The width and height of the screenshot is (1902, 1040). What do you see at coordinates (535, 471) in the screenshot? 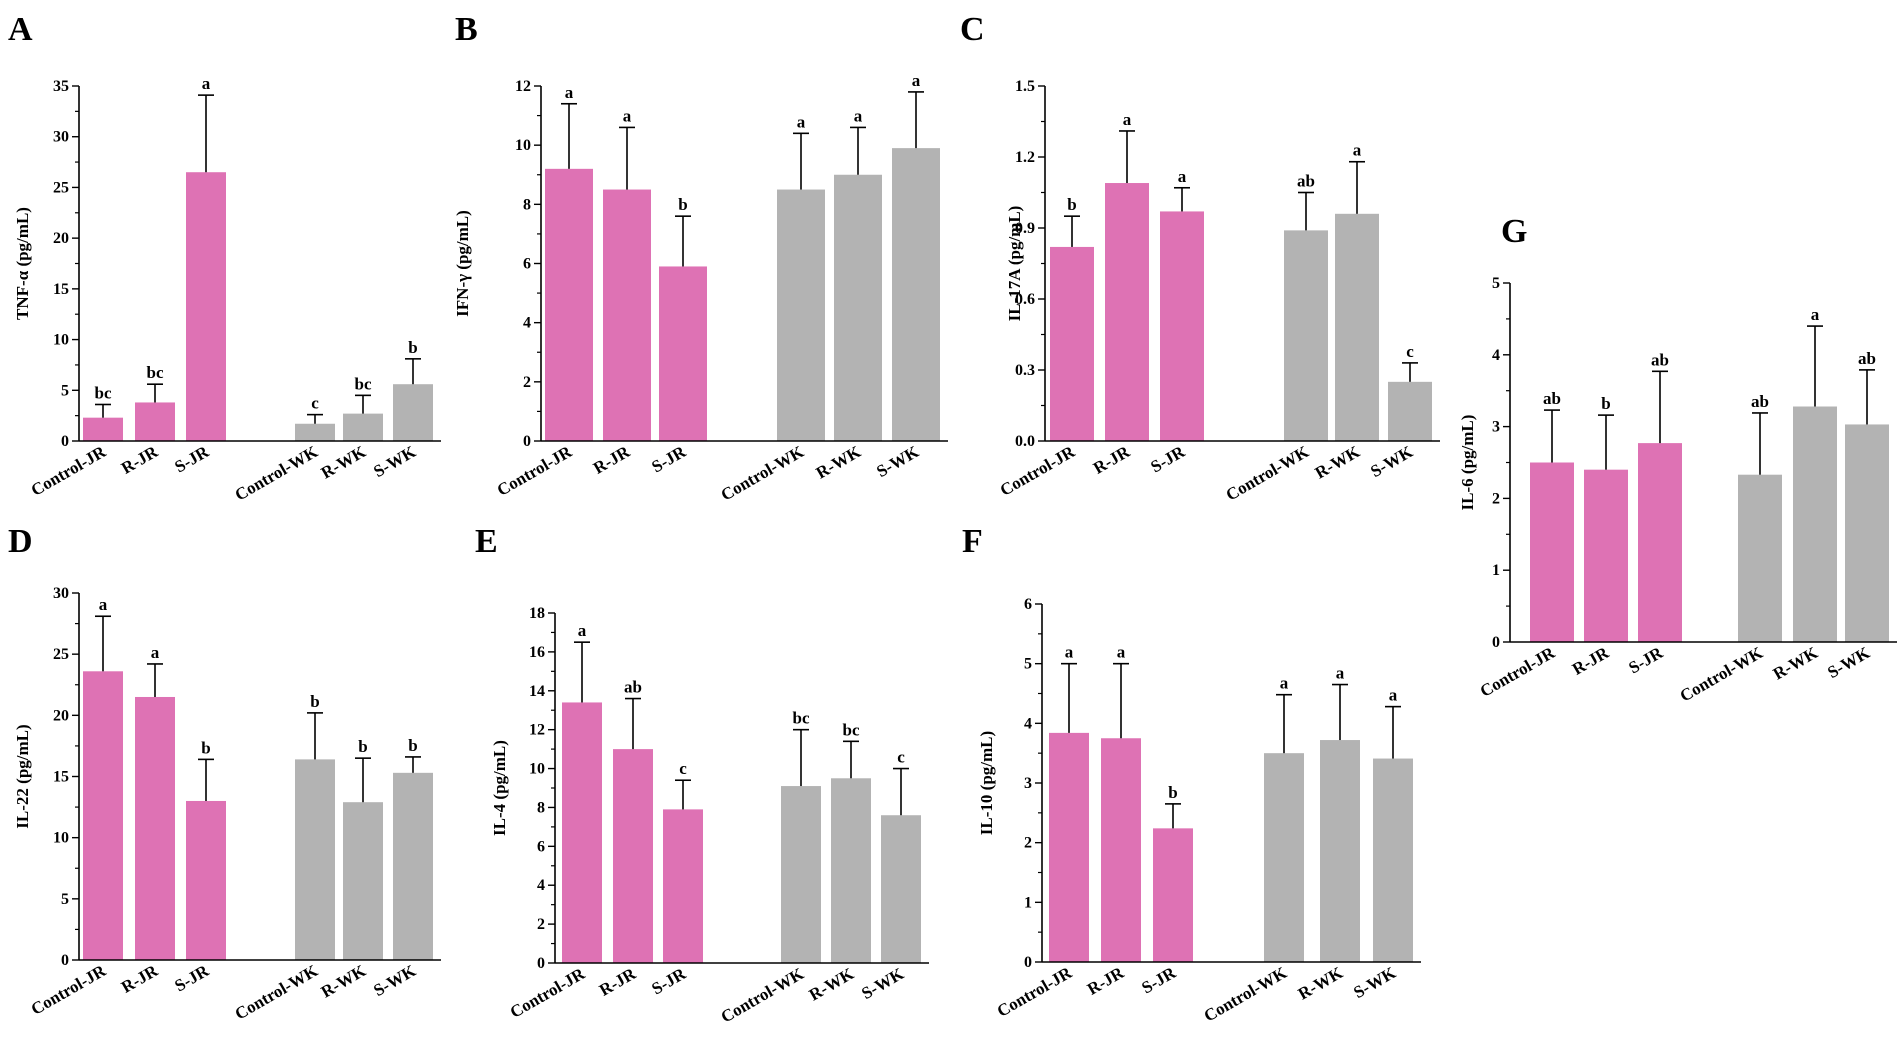
I see `panel-b-category-label: Control-JR` at bounding box center [535, 471].